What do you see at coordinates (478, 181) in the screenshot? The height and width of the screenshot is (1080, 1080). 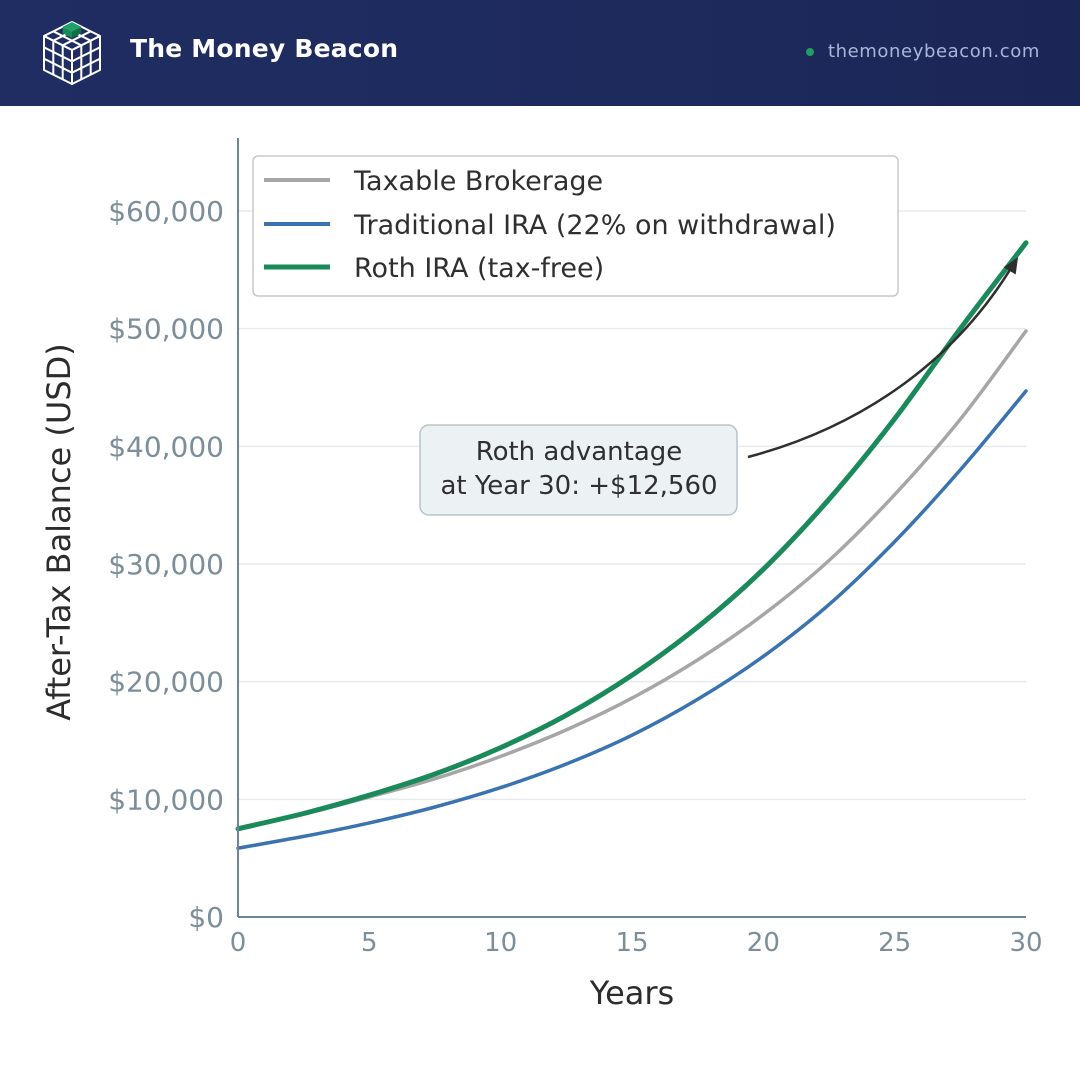 I see `legend-label-taxable: Taxable Brokerage` at bounding box center [478, 181].